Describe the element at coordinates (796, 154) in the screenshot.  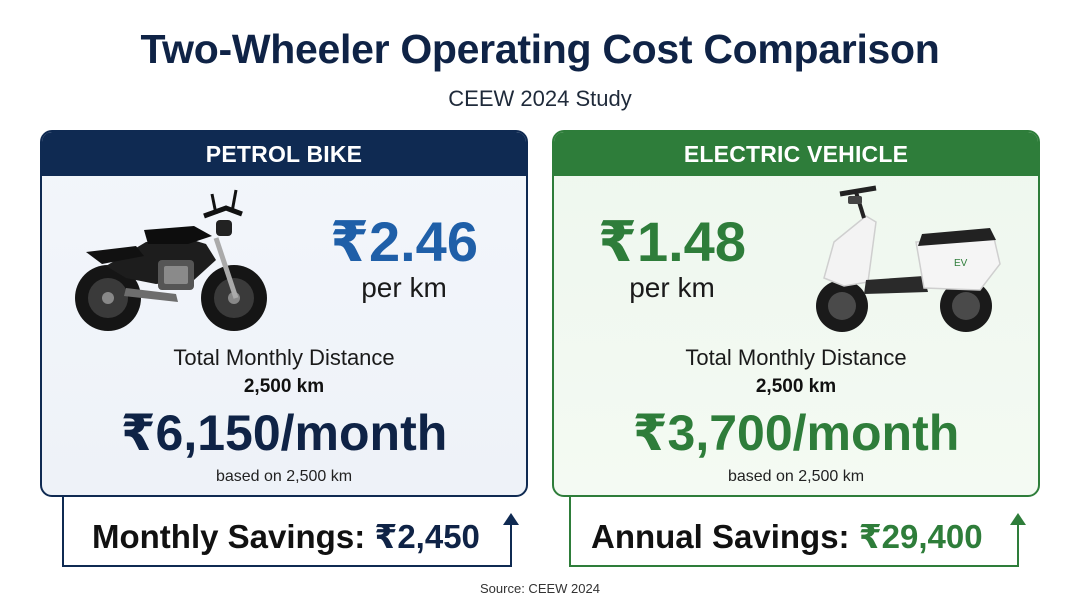
I see `ev-card-heading: ELECTRIC VEHICLE` at that location.